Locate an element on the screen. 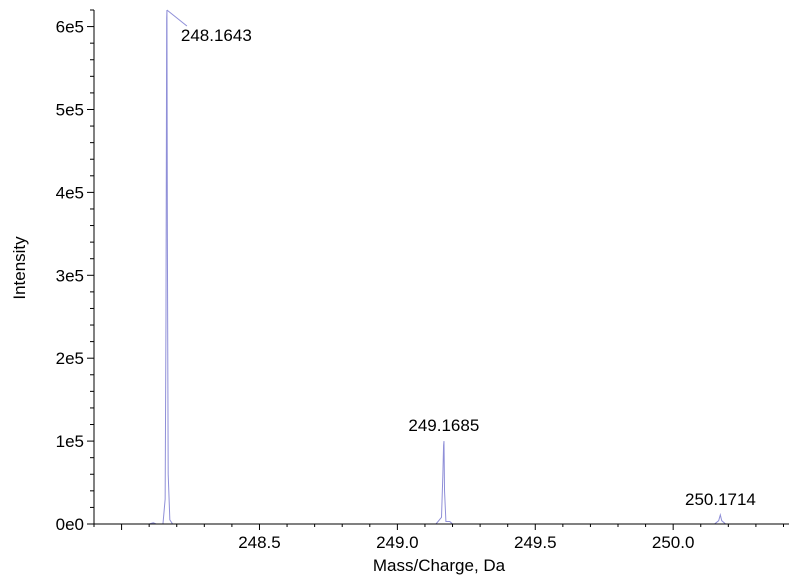 The height and width of the screenshot is (577, 790). y-axis-ticks: 0e0 1e5 2e5 3e5 4e5 5e5 6e5 is located at coordinates (75, 271).